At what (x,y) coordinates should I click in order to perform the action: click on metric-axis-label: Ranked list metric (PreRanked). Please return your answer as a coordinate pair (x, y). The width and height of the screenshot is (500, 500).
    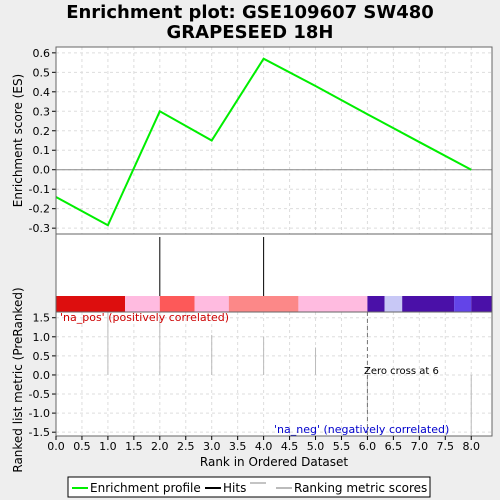
    Looking at the image, I should click on (18, 379).